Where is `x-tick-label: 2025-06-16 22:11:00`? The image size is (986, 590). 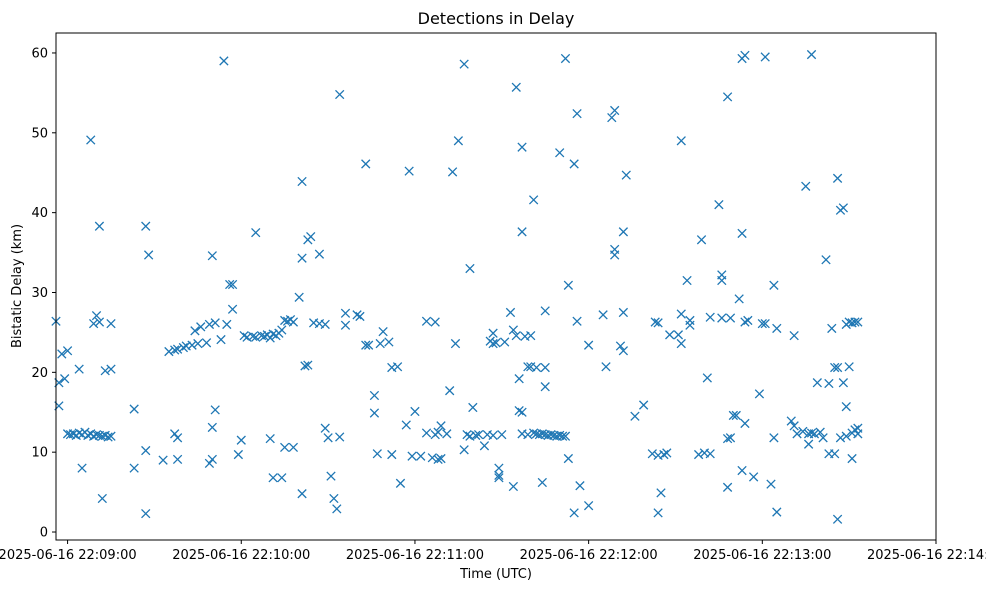 x-tick-label: 2025-06-16 22:11:00 is located at coordinates (415, 555).